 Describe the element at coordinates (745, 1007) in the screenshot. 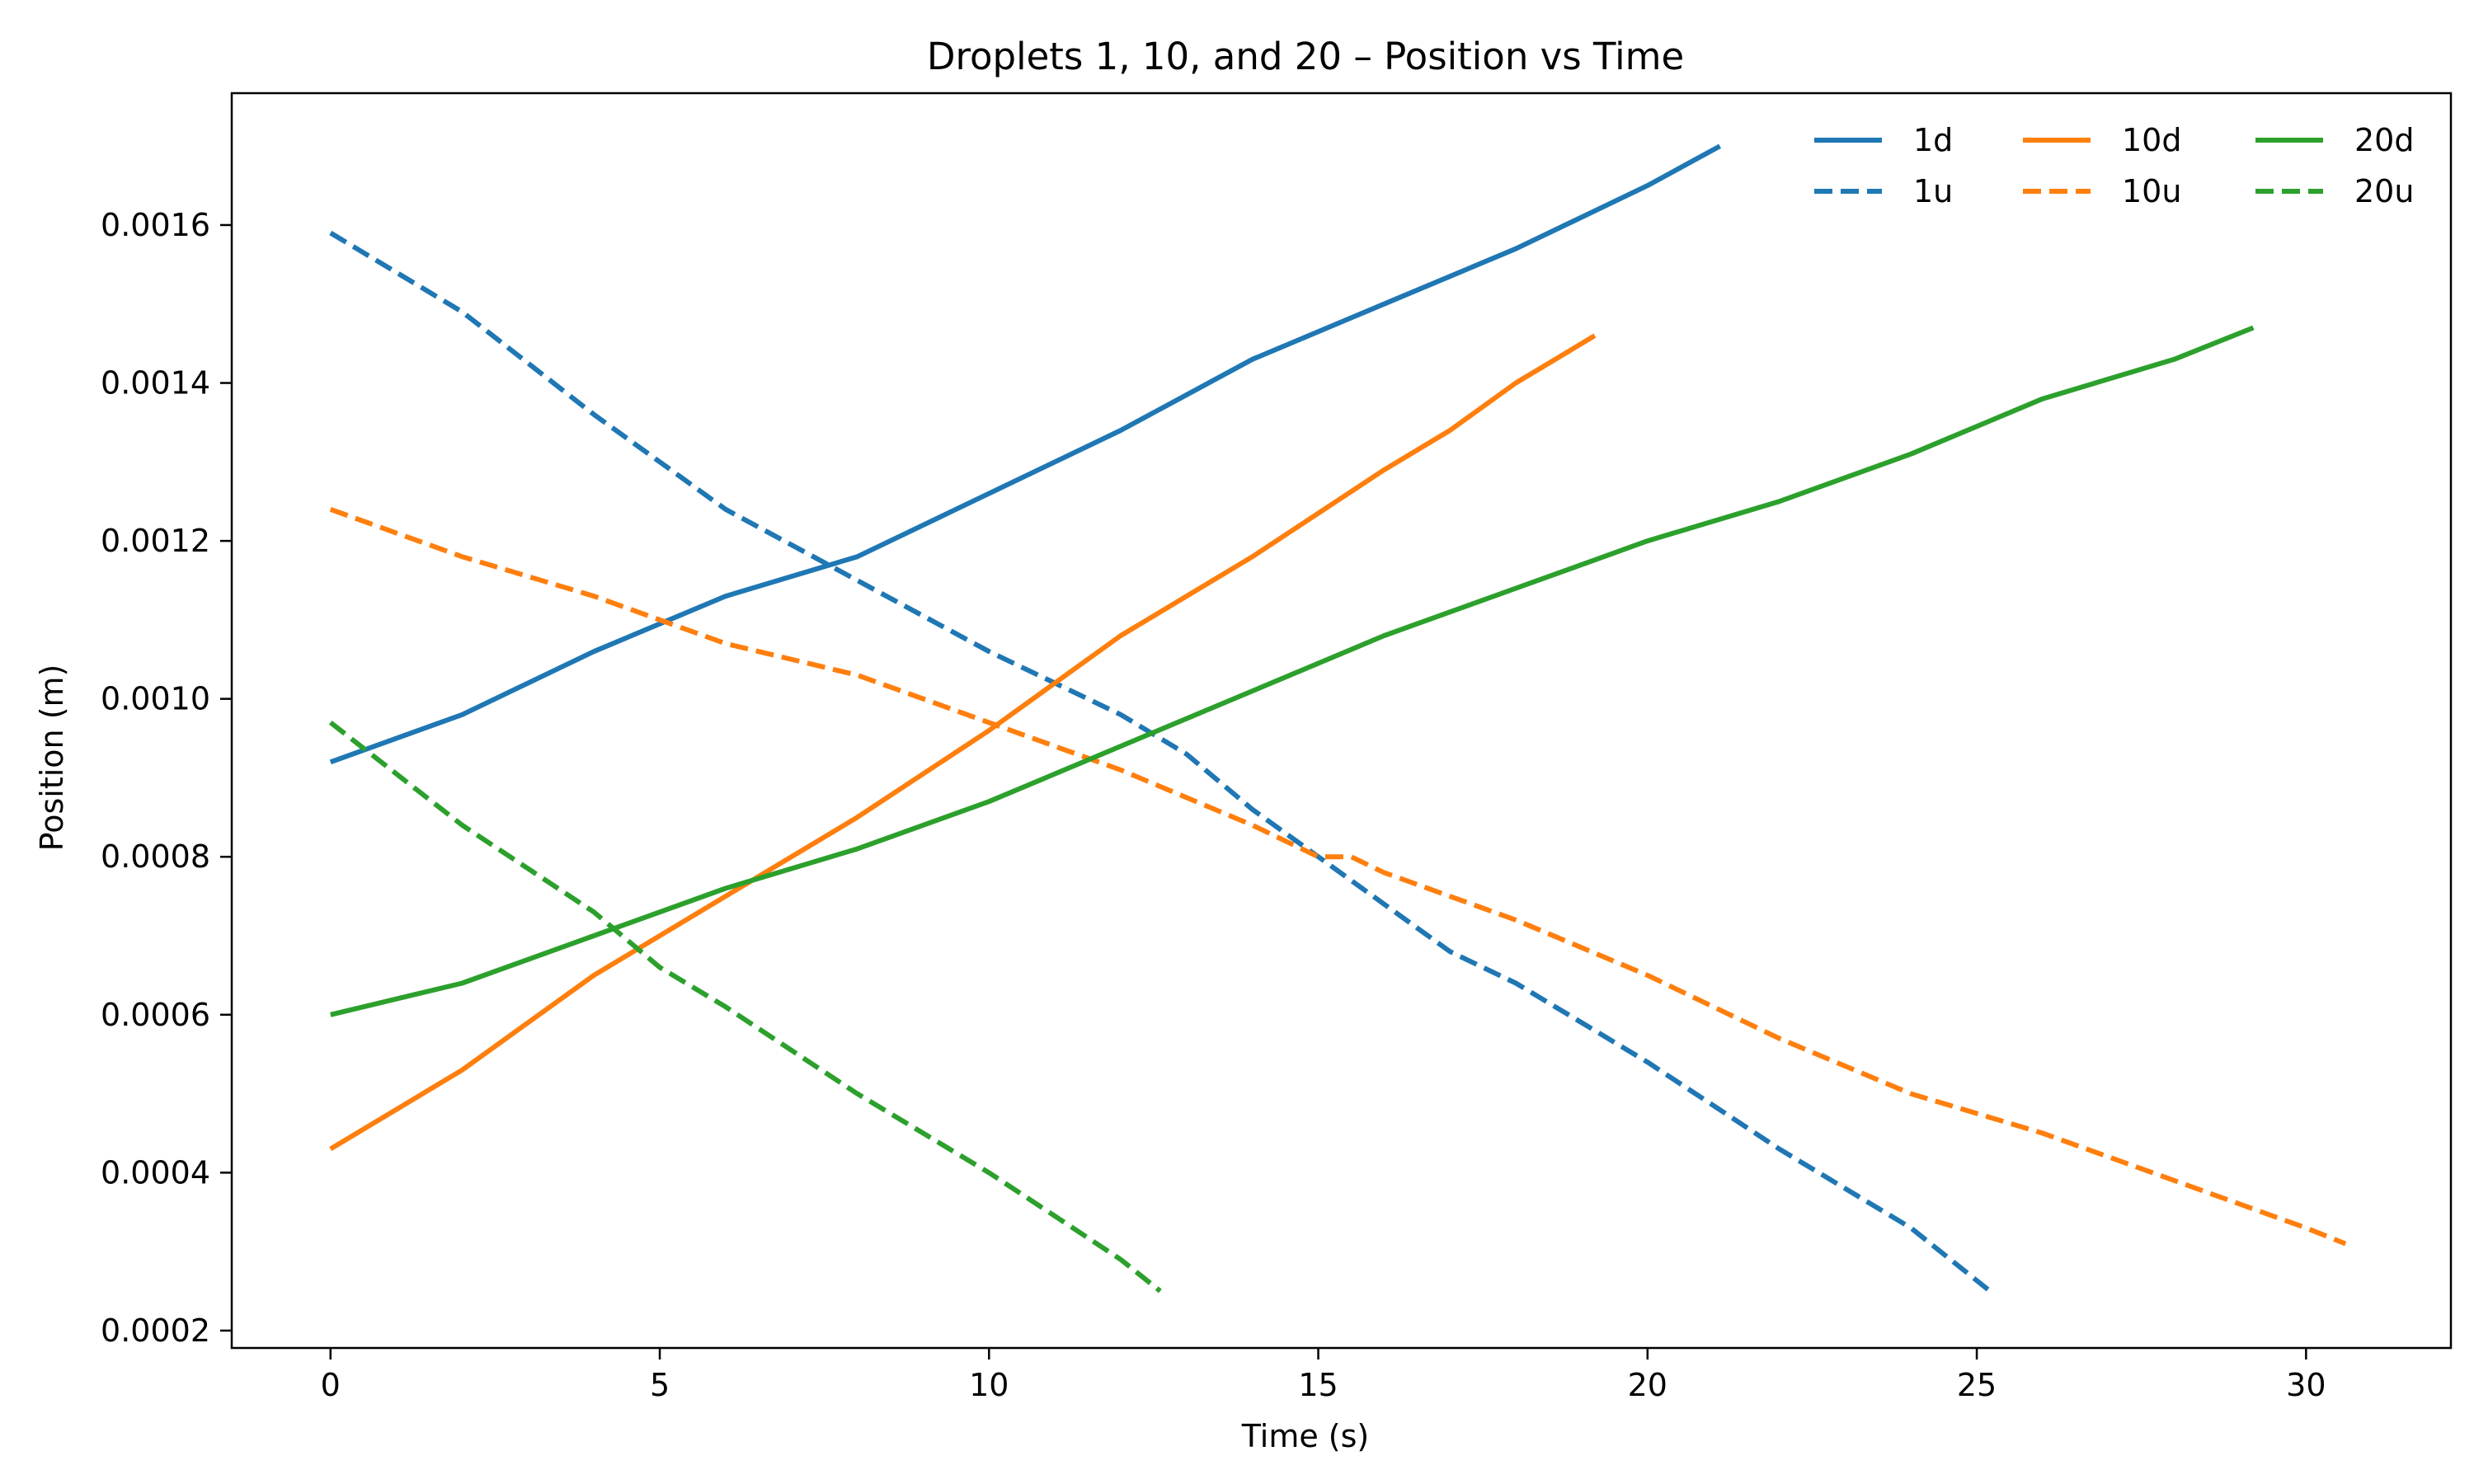

I see `series-line-20u` at that location.